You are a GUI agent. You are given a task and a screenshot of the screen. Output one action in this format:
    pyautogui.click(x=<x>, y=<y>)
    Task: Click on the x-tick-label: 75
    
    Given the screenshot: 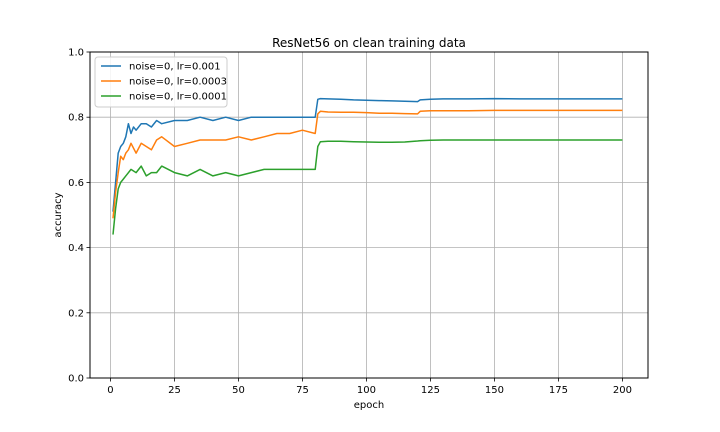 What is the action you would take?
    pyautogui.click(x=302, y=390)
    